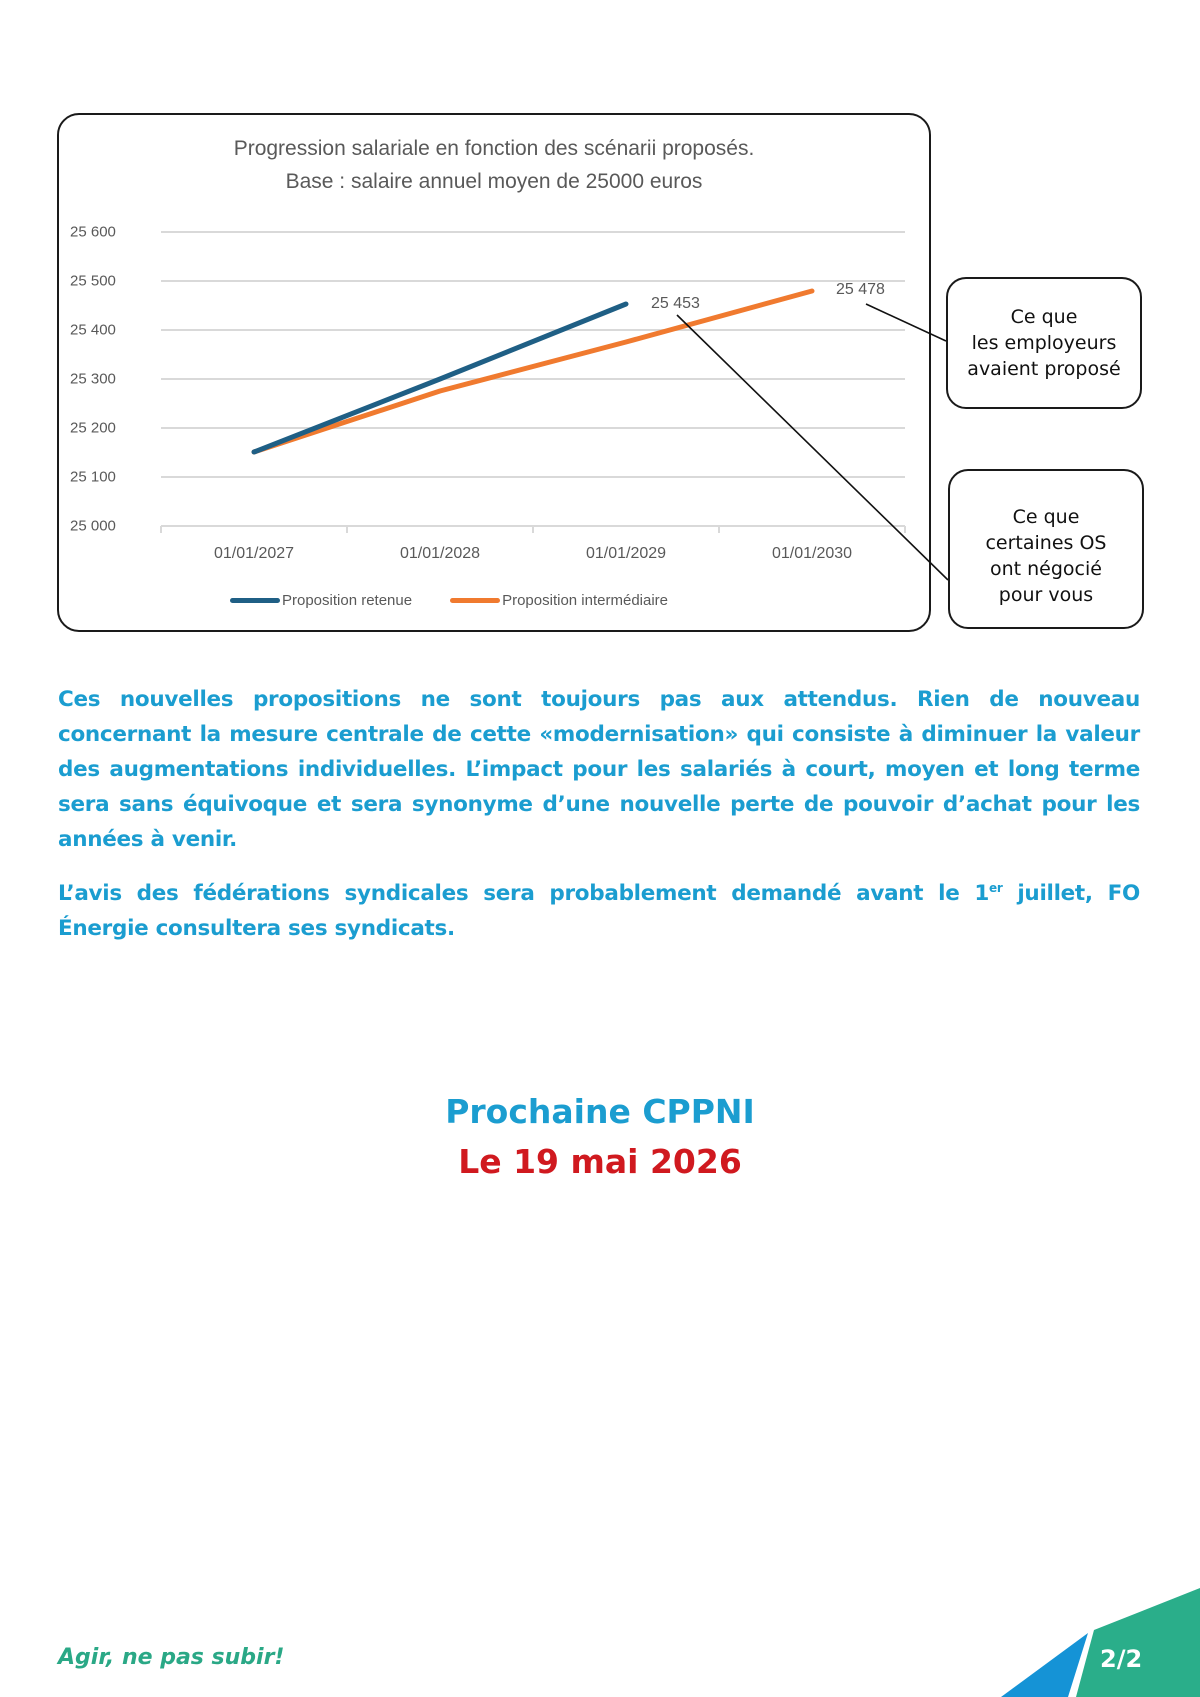 The height and width of the screenshot is (1697, 1200). Describe the element at coordinates (475, 600) in the screenshot. I see `legend-swatch-intermediaire` at that location.